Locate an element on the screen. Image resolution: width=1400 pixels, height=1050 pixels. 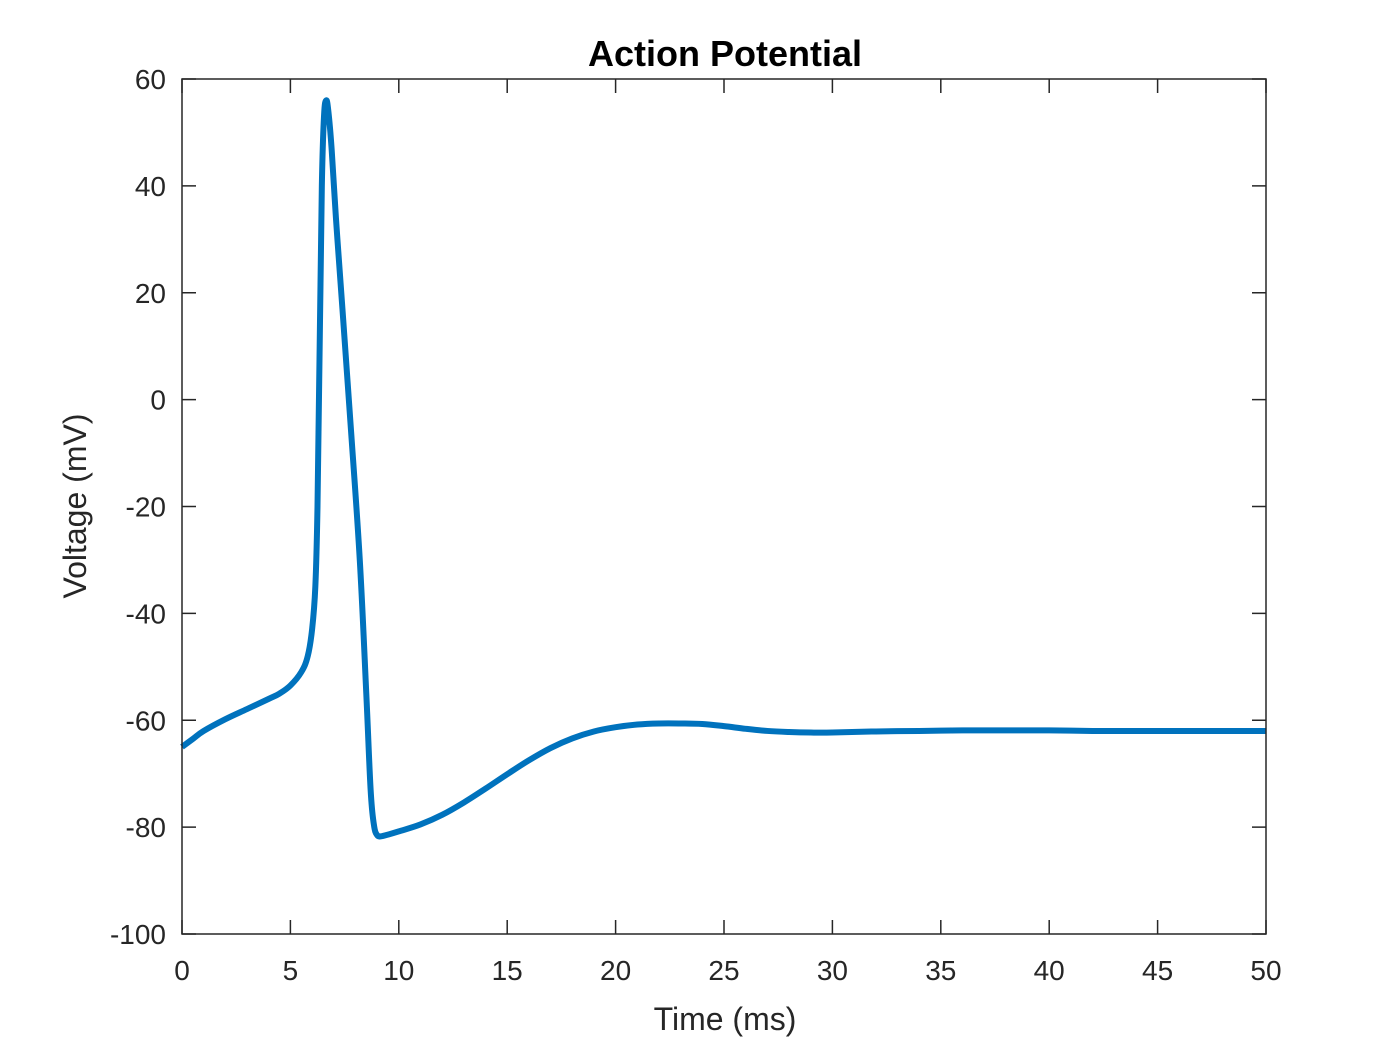
y-tick-label: -80 is located at coordinates (146, 827).